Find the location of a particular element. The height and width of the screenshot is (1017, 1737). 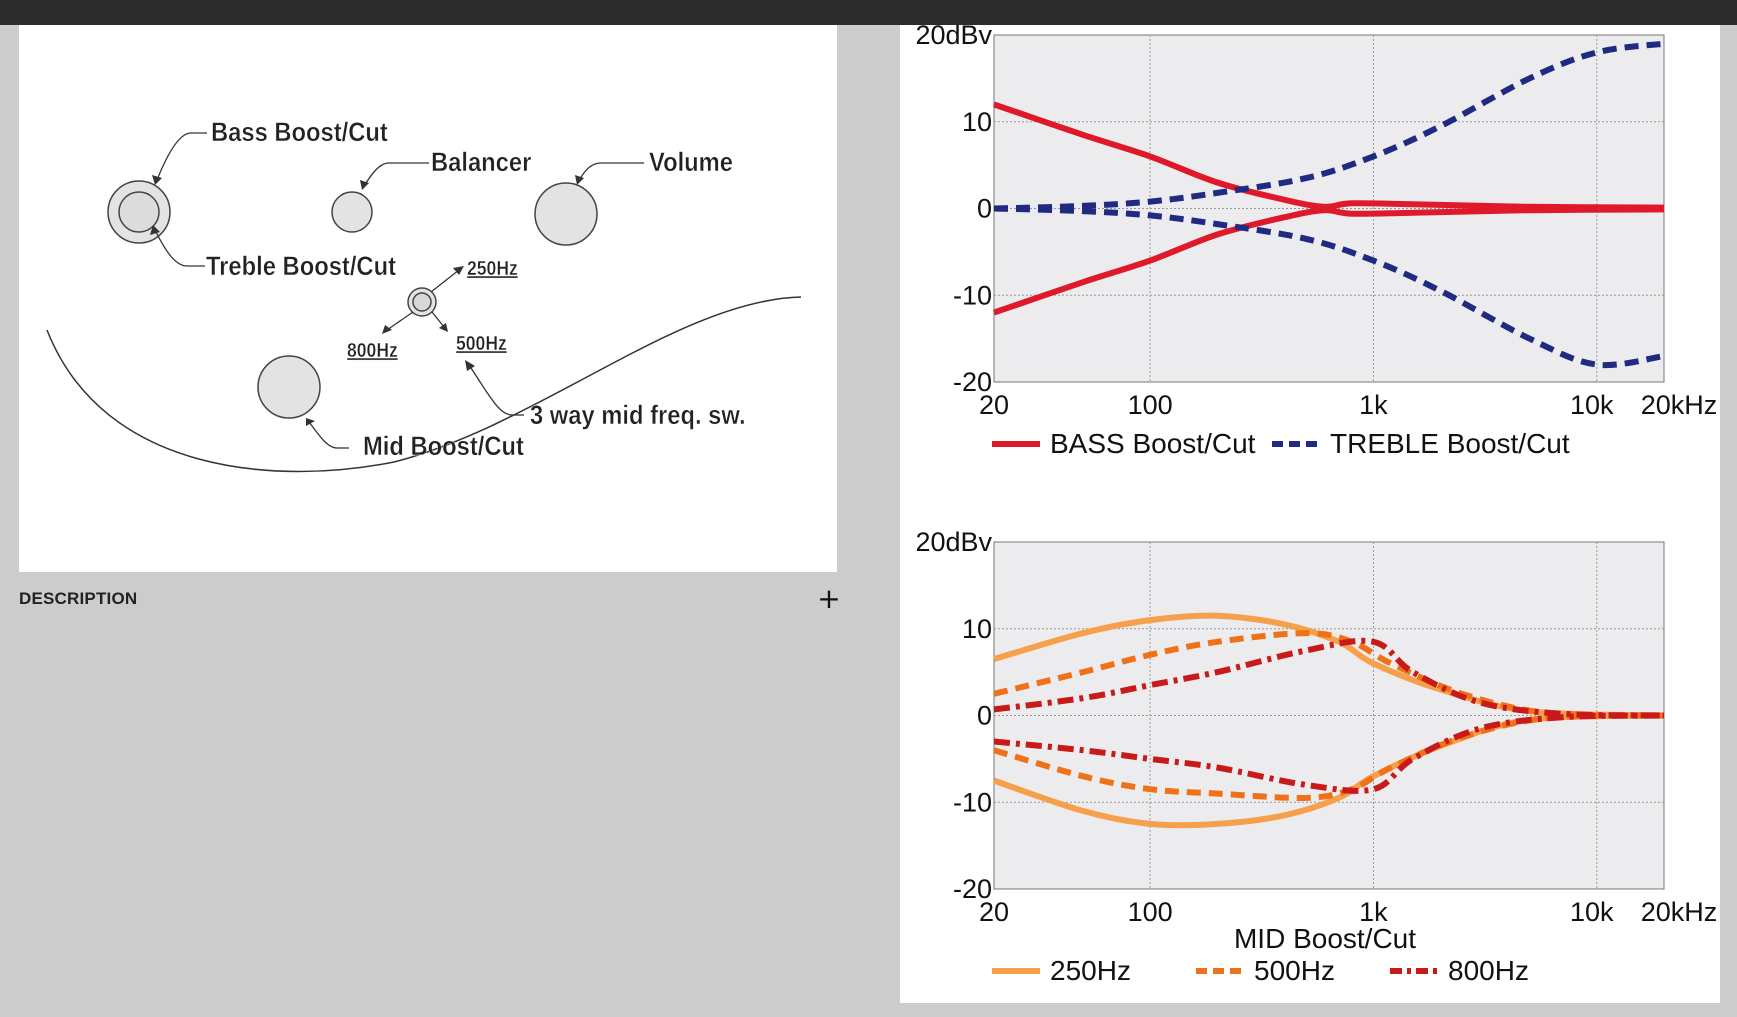

volume-leader is located at coordinates (611, 172).